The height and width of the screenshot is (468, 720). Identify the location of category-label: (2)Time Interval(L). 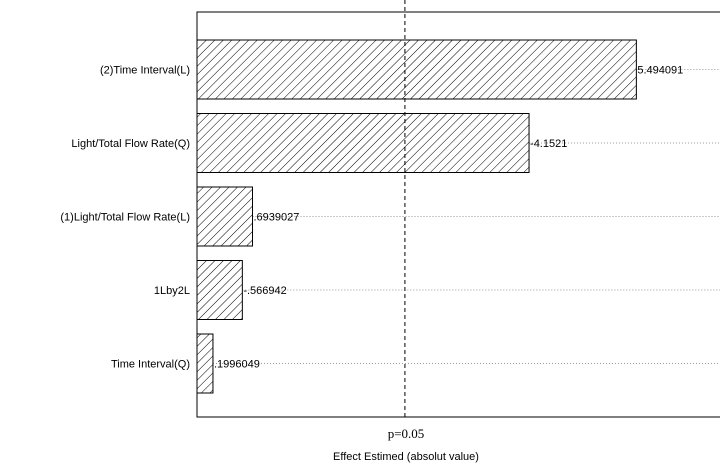
(145, 71).